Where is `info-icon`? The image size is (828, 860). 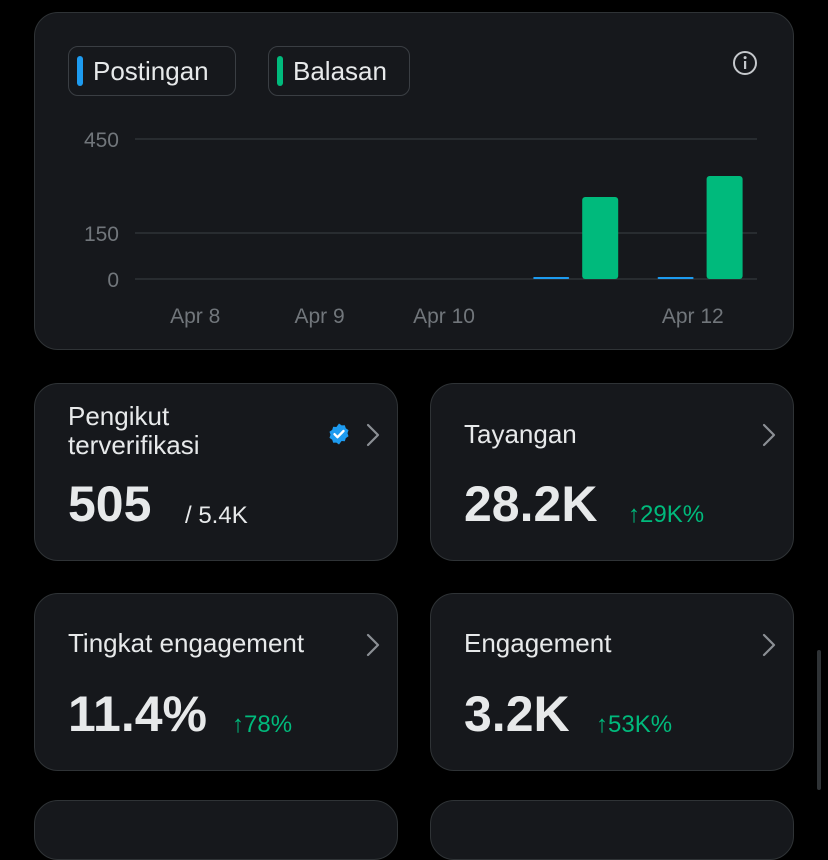 info-icon is located at coordinates (745, 63).